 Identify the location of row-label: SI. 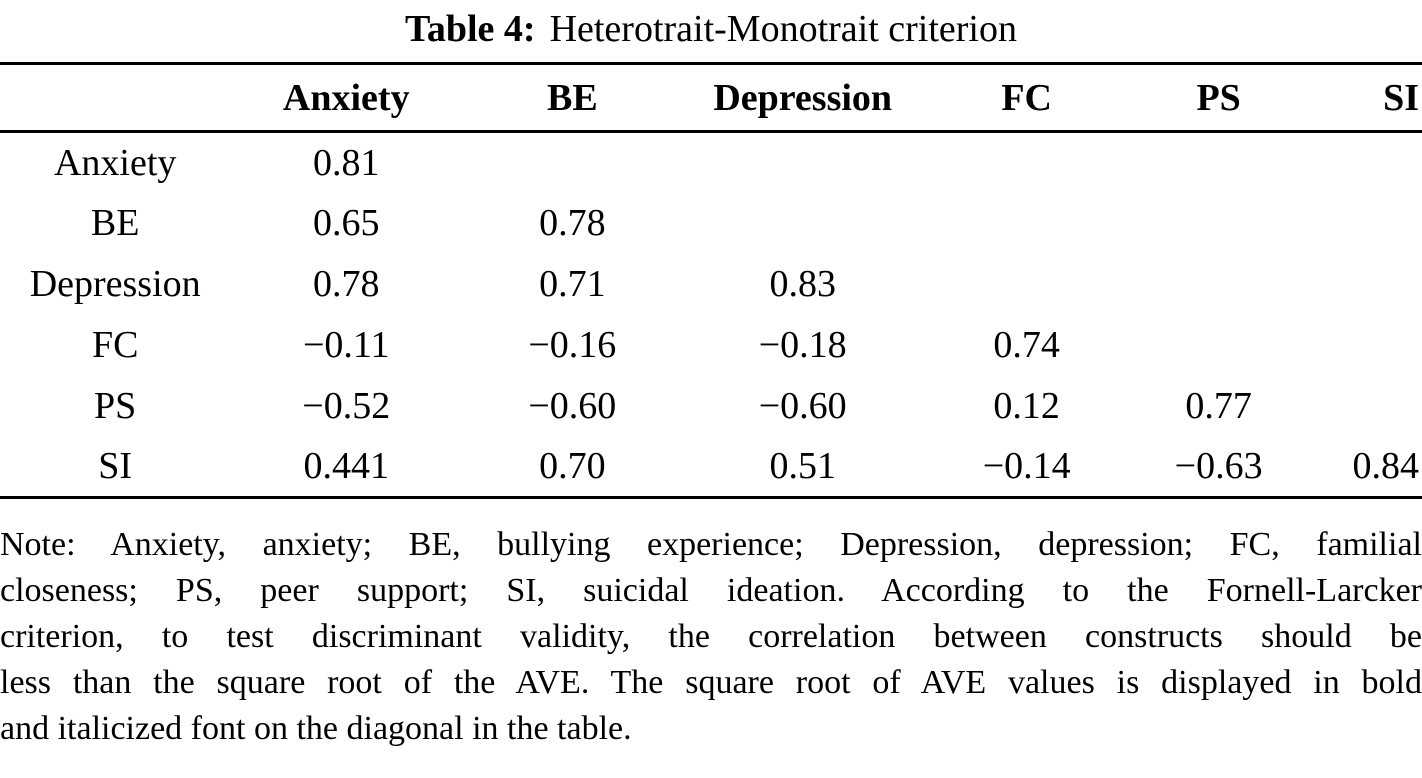
(115, 466).